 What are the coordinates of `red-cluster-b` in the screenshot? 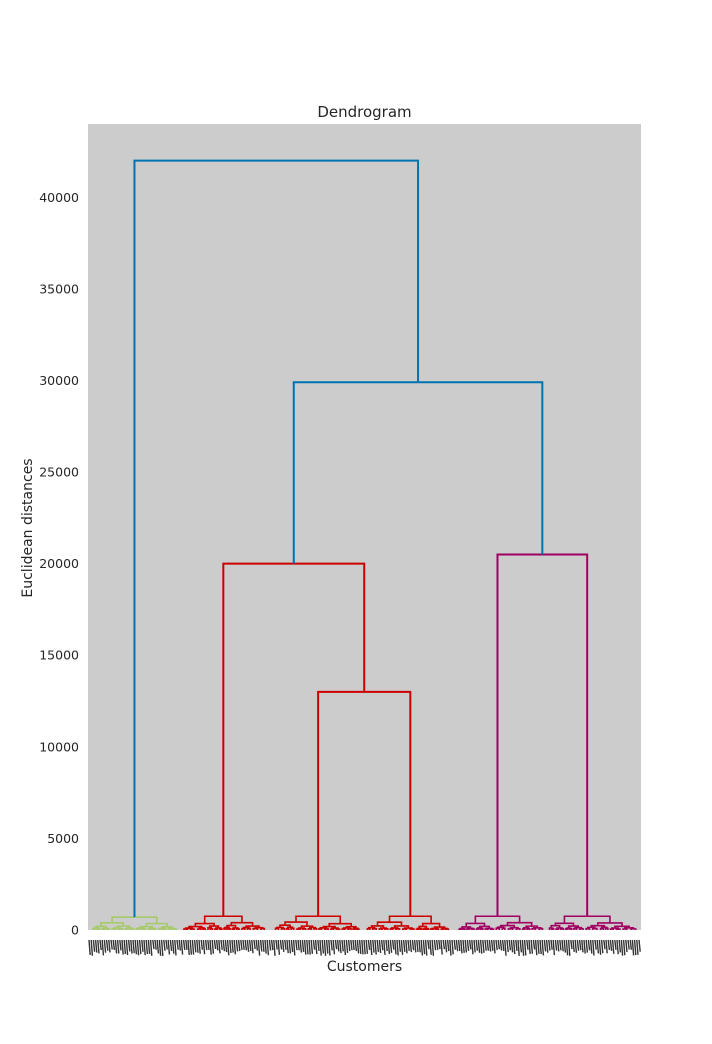 It's located at (317, 922).